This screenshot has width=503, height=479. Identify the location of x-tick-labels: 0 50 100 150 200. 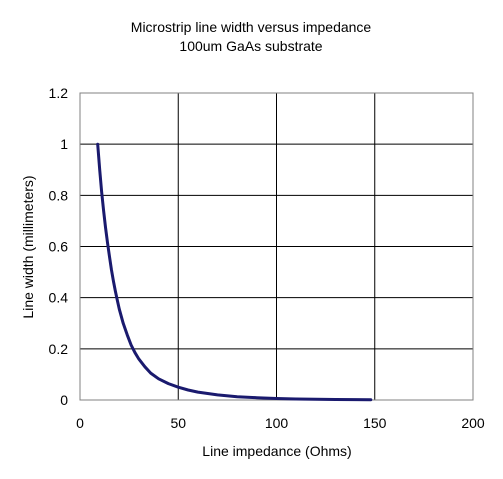
(280, 423).